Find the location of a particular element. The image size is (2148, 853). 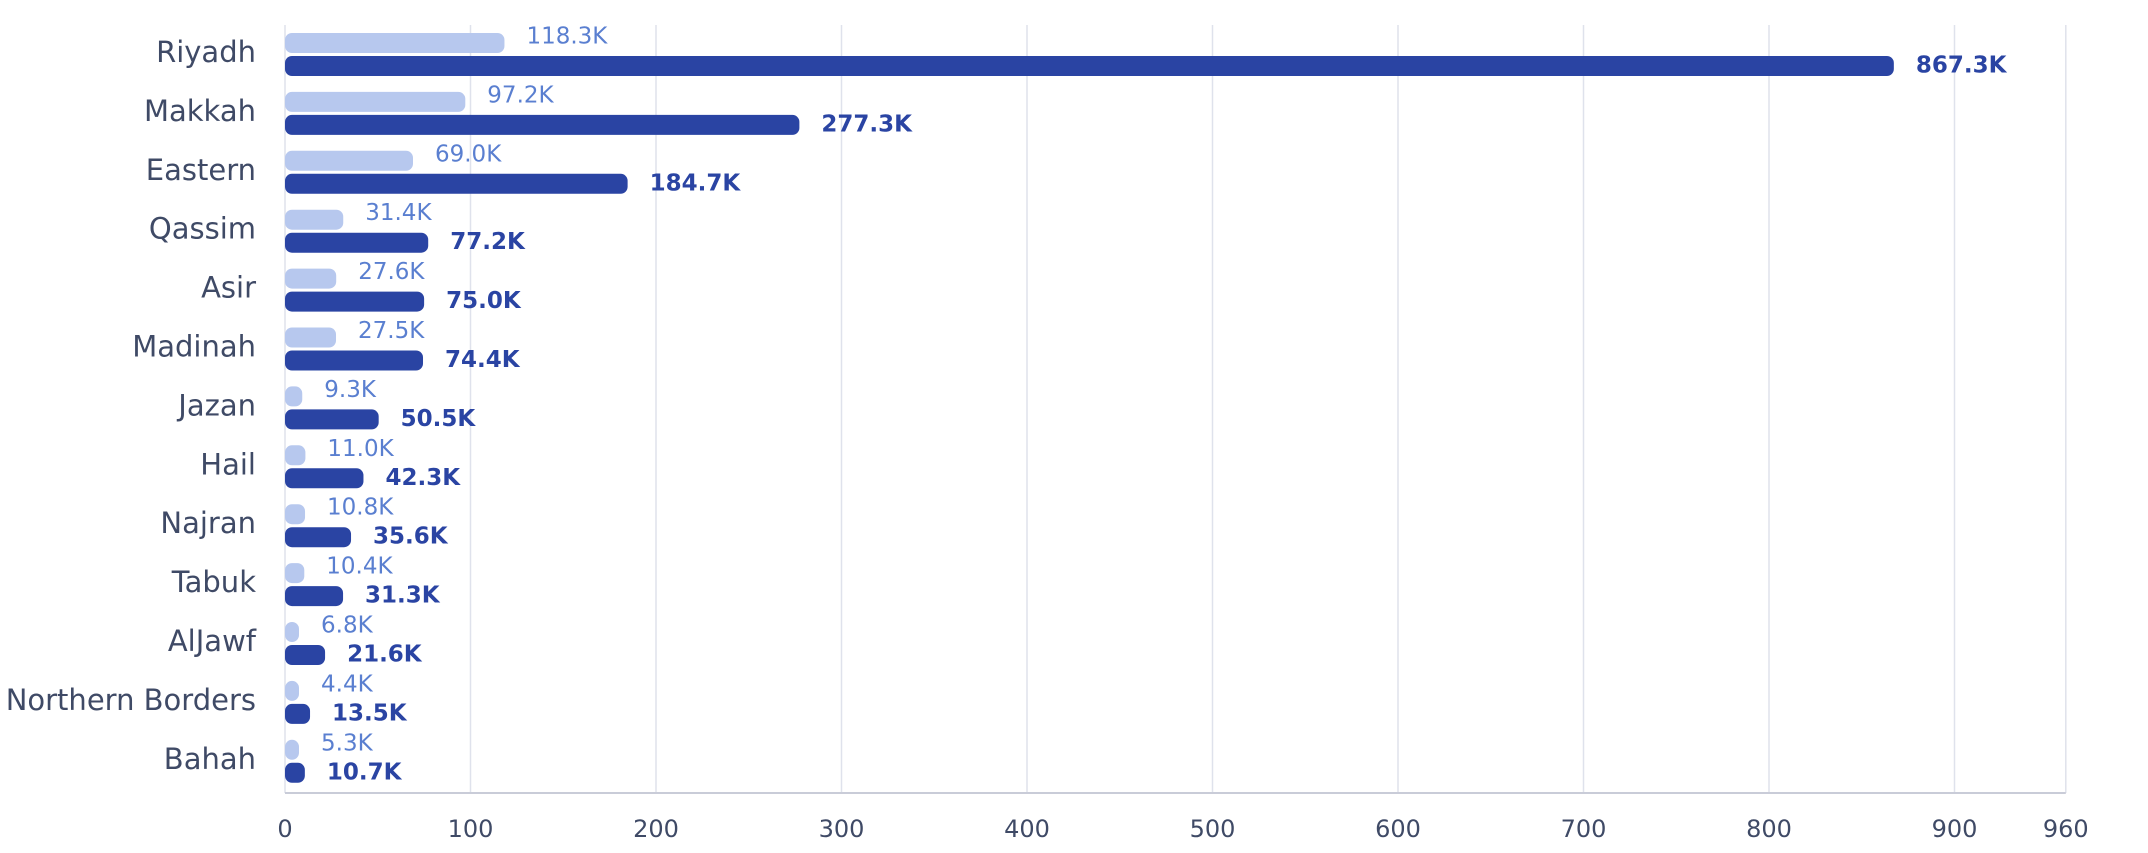

category-label: Northern Borders is located at coordinates (131, 700).